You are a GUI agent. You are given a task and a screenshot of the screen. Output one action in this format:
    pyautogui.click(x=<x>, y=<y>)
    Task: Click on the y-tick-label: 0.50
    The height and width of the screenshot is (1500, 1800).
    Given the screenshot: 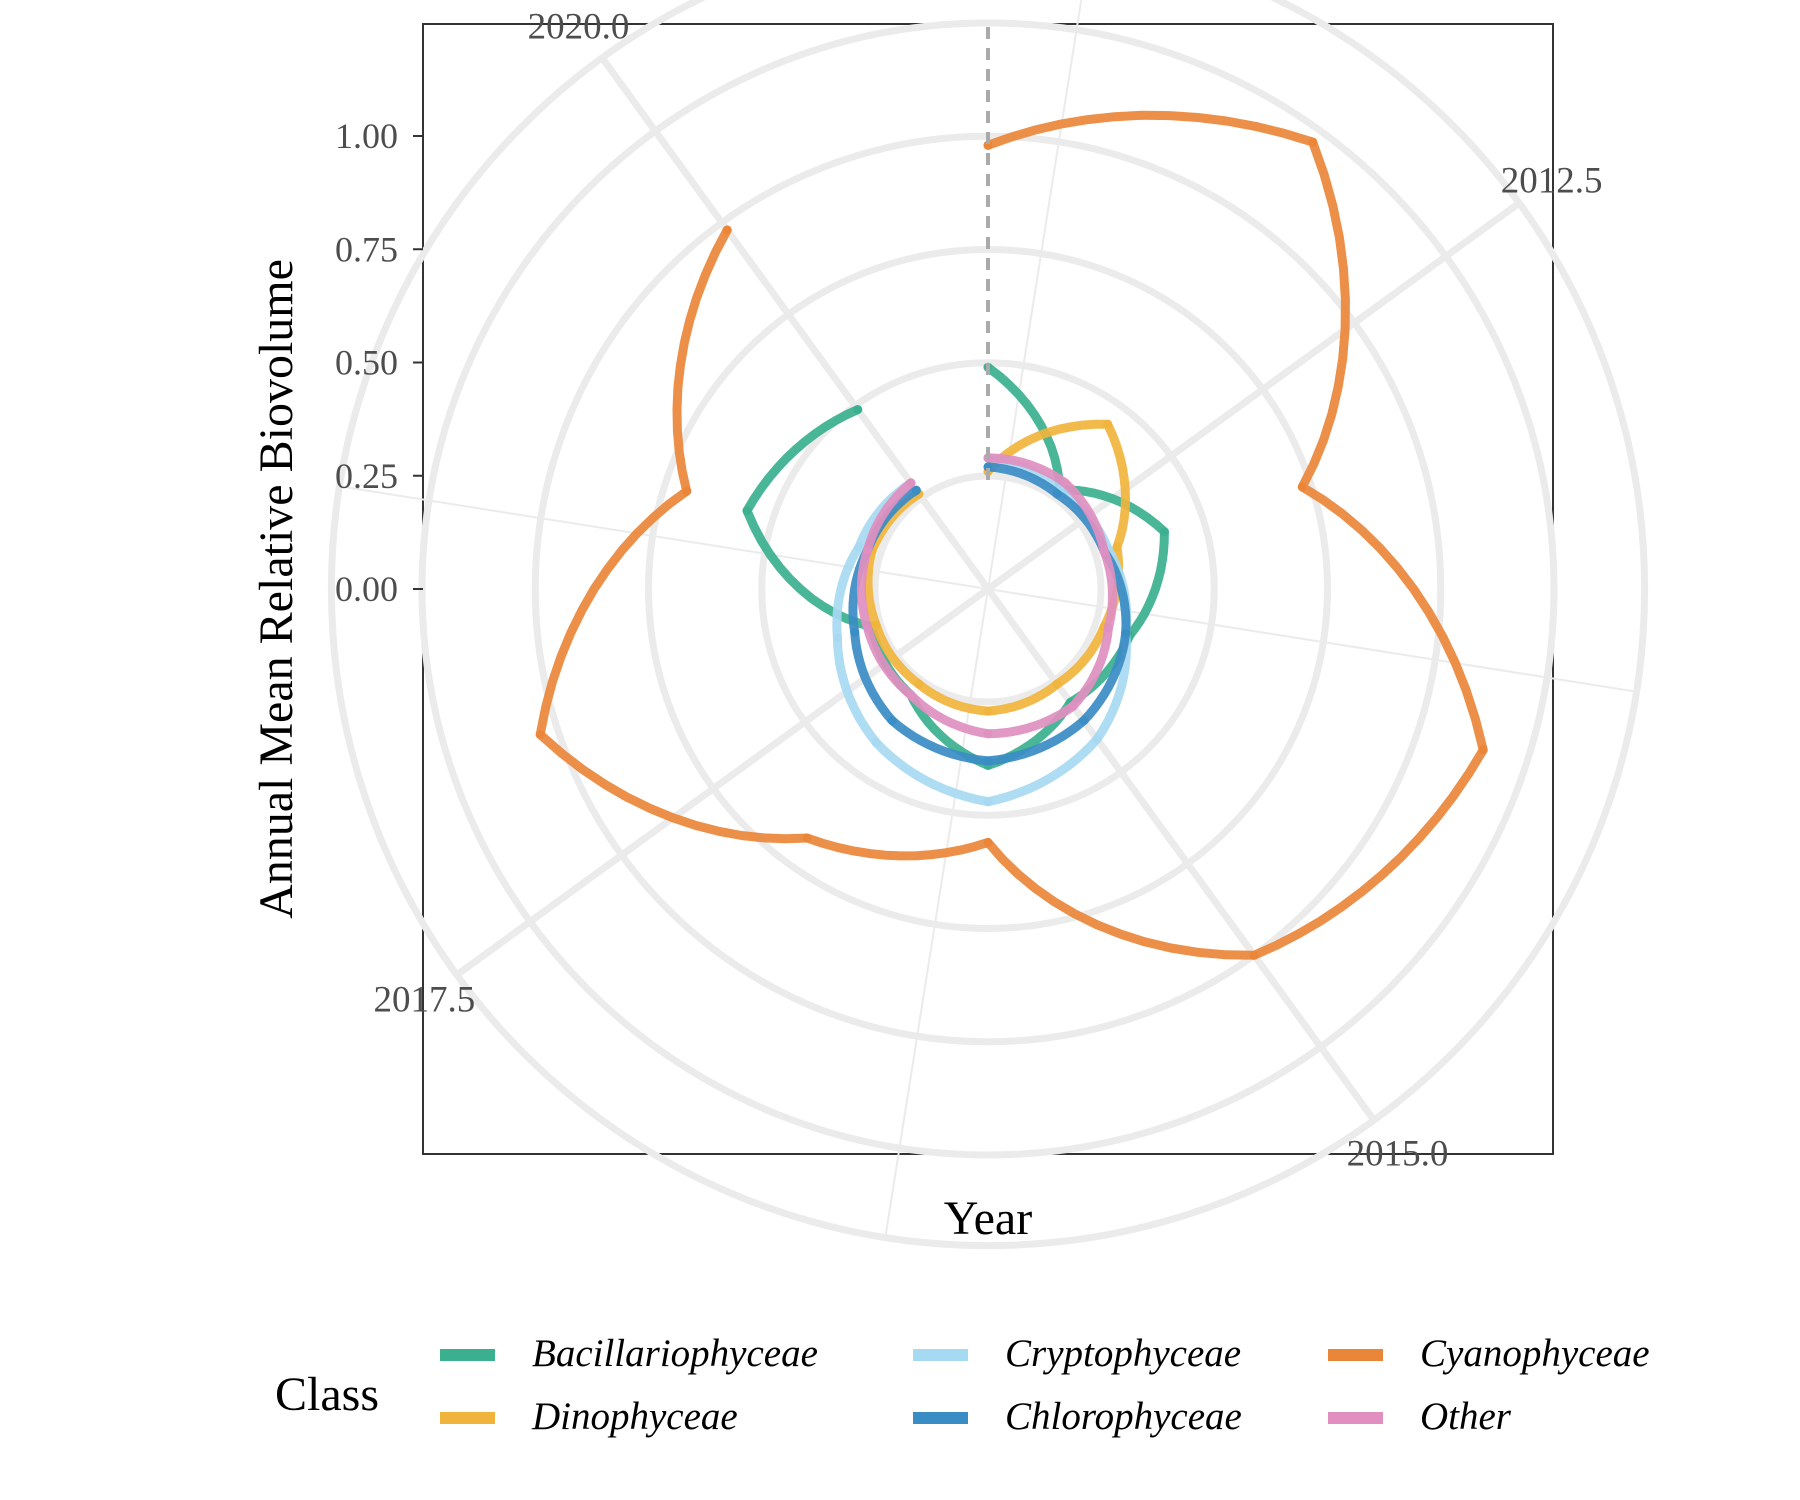 What is the action you would take?
    pyautogui.click(x=366, y=363)
    